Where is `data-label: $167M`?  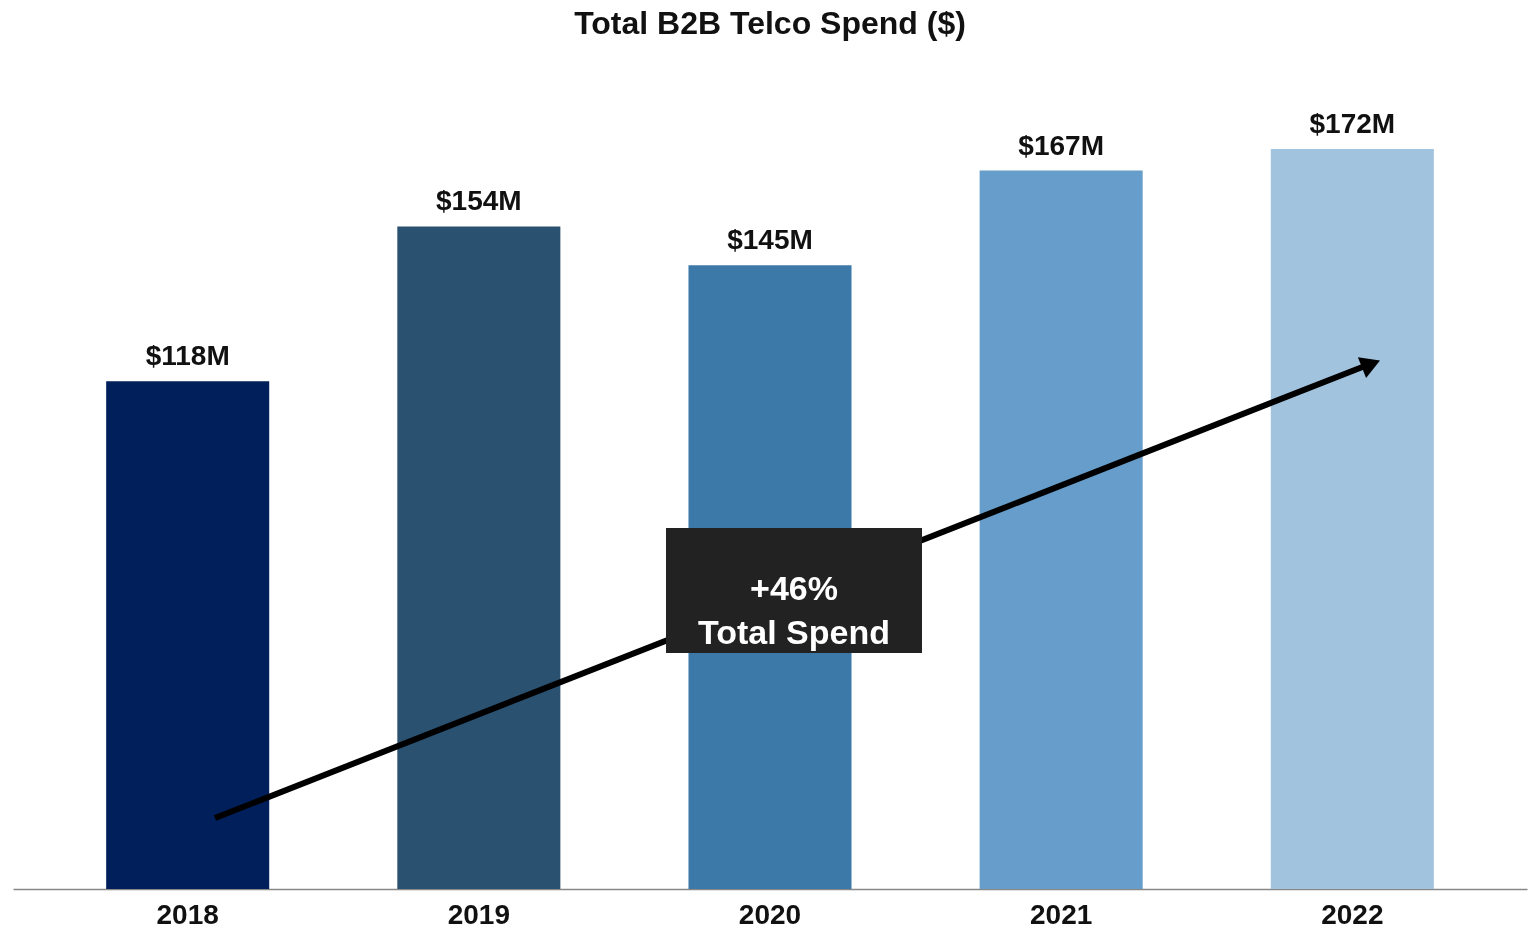 data-label: $167M is located at coordinates (1061, 145).